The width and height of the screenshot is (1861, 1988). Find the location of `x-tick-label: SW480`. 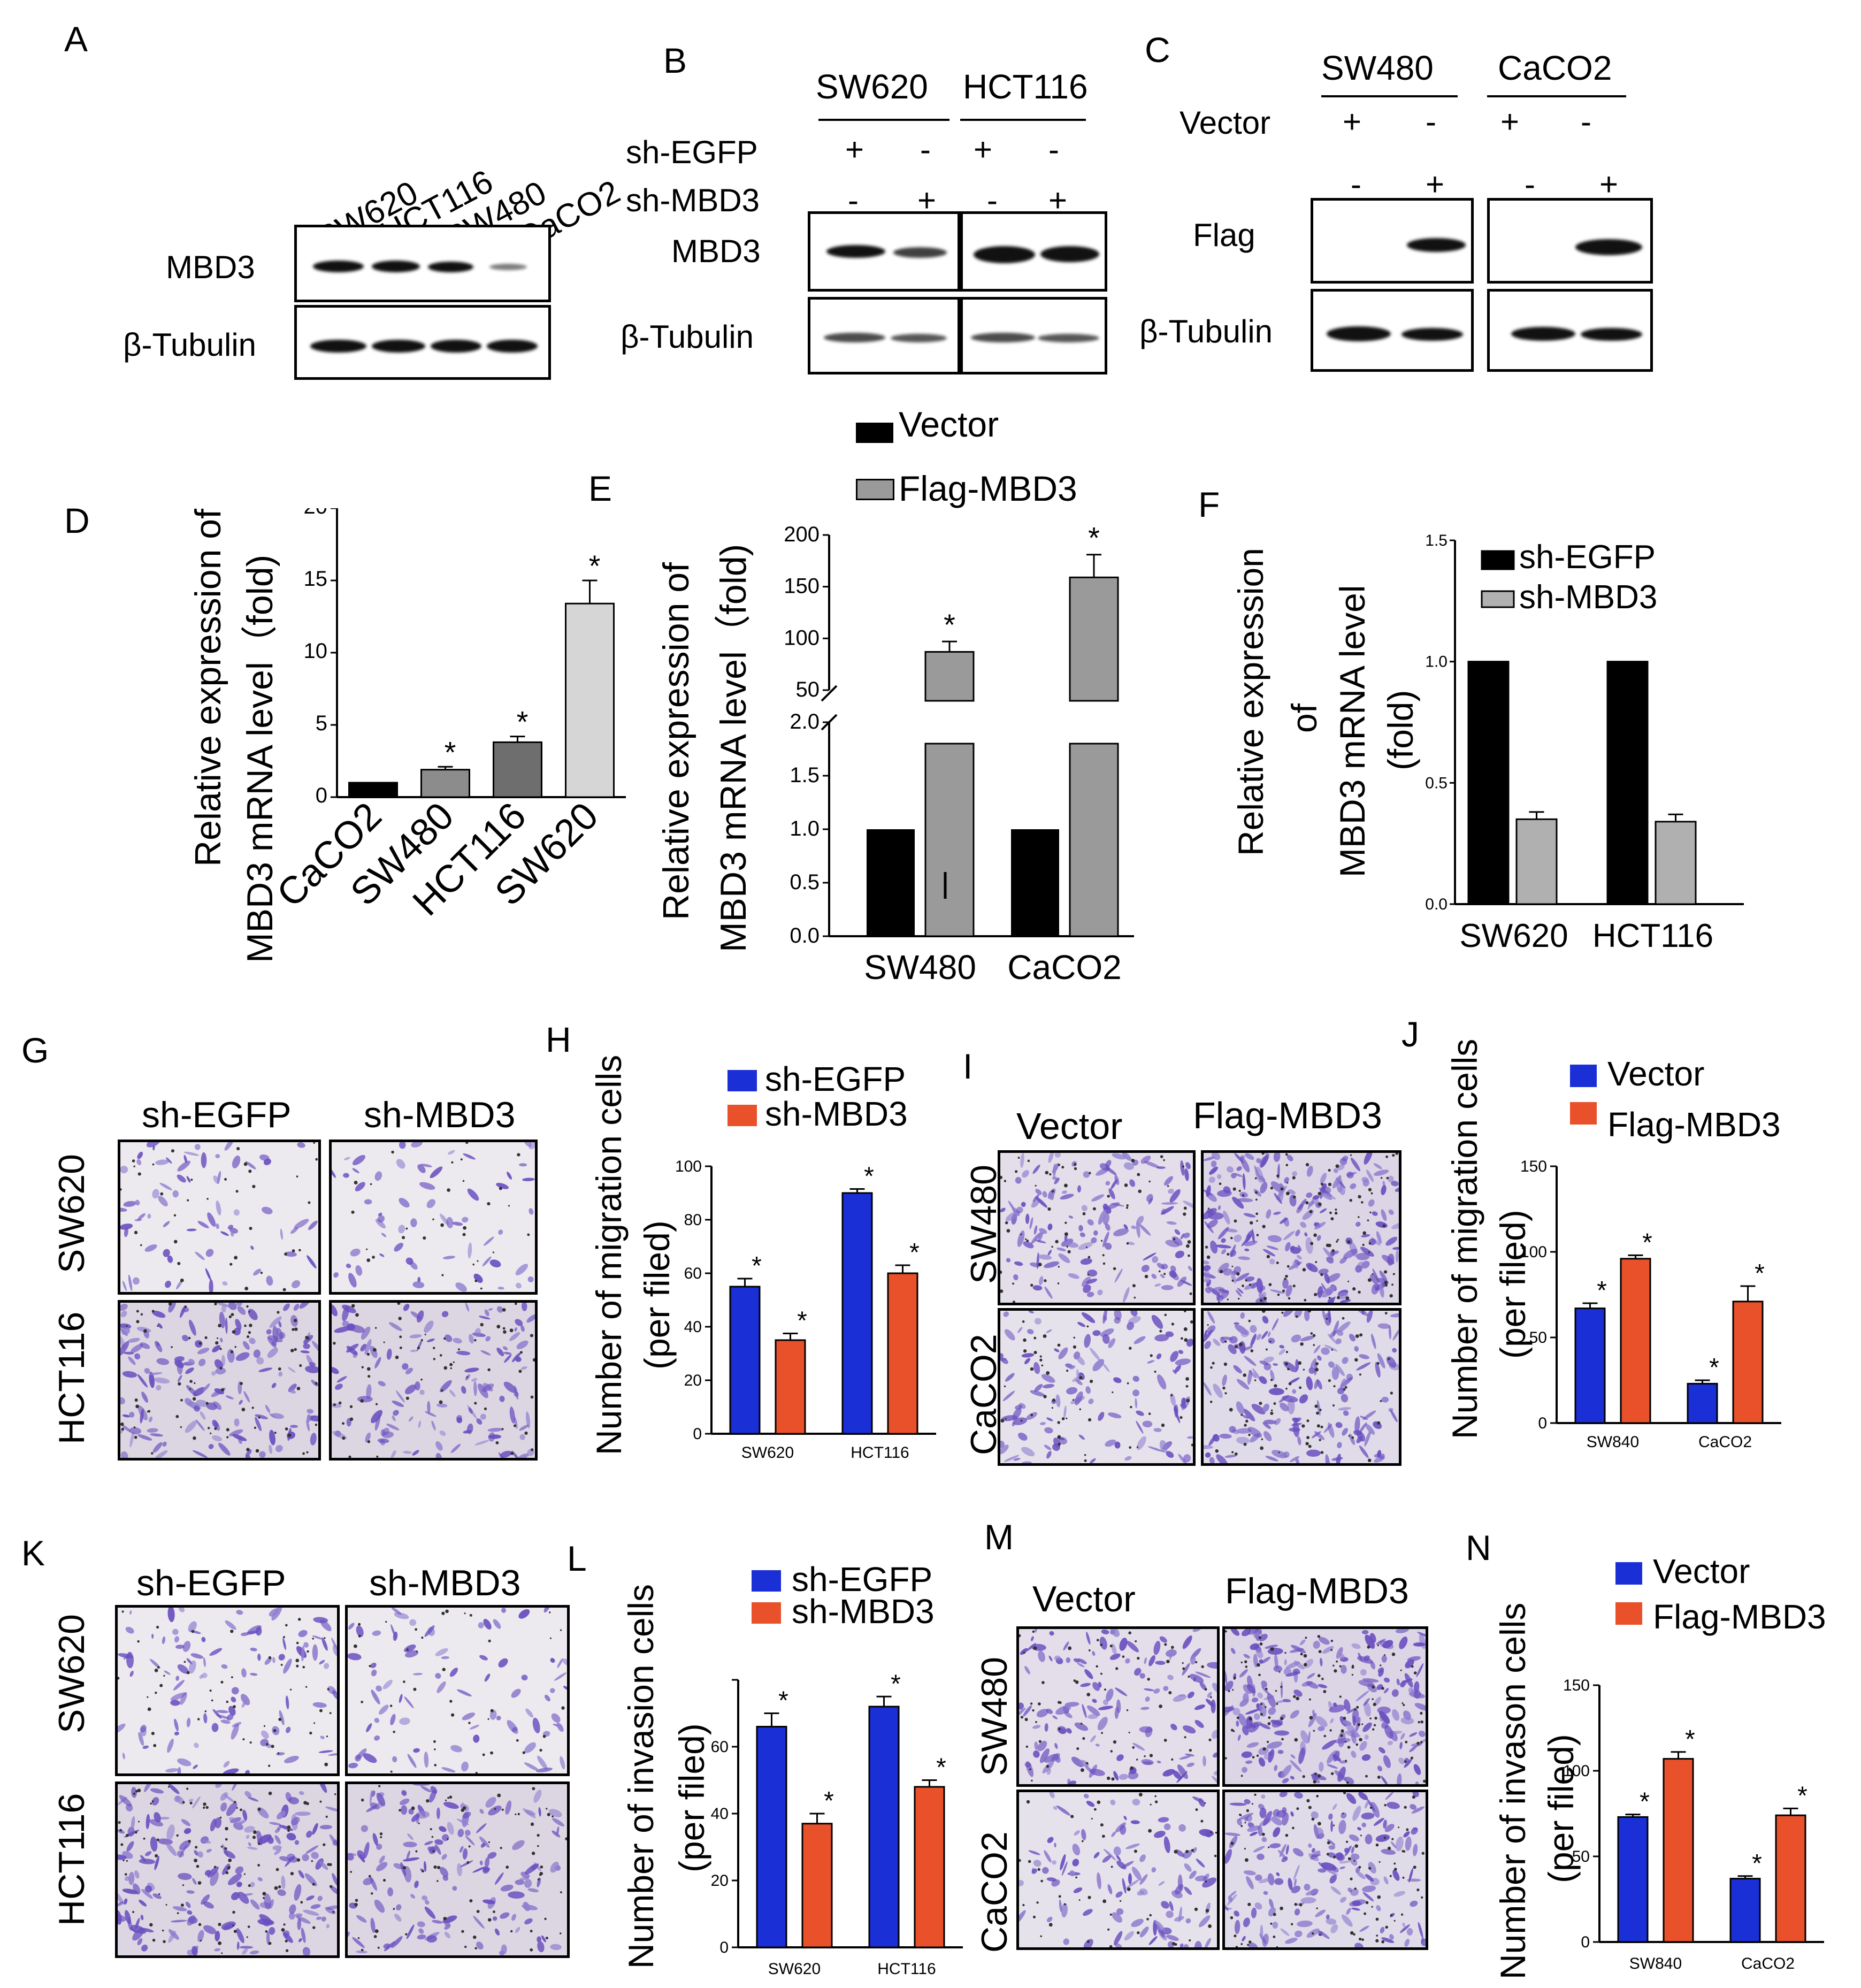

x-tick-label: SW480 is located at coordinates (920, 967).